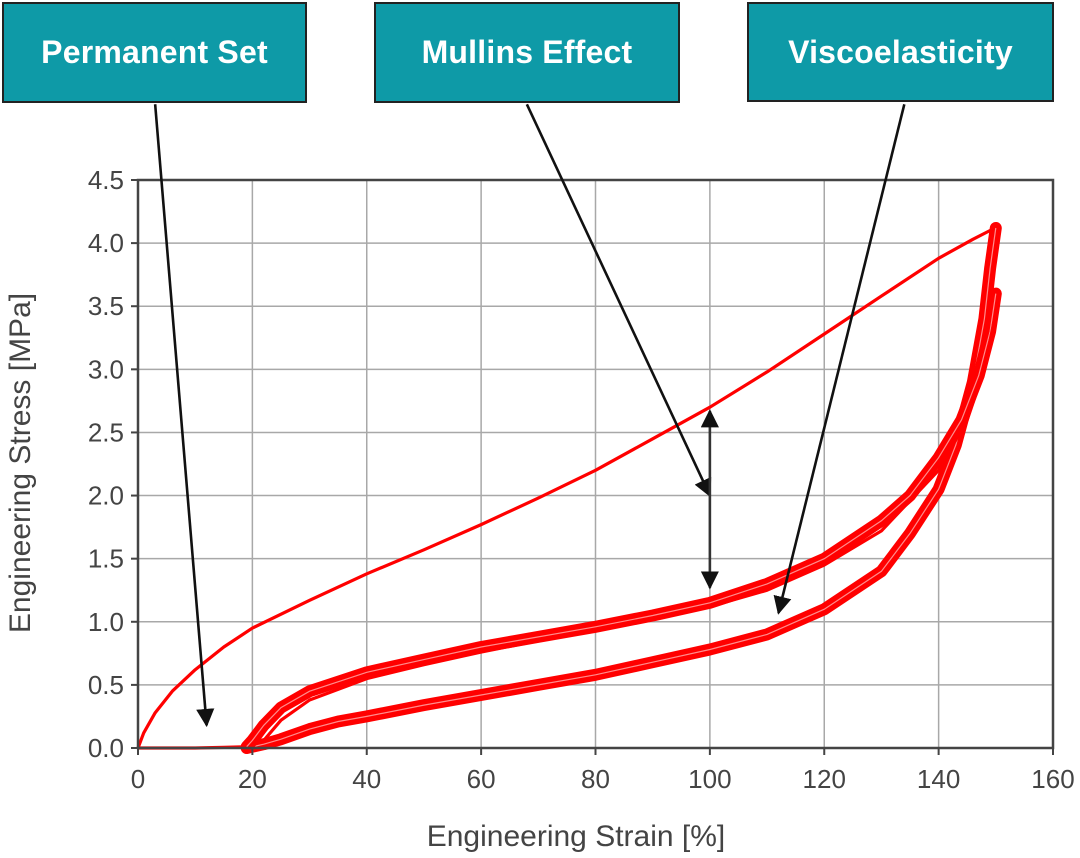 This screenshot has width=1080, height=858. What do you see at coordinates (595, 779) in the screenshot?
I see `x-tick-label: 80` at bounding box center [595, 779].